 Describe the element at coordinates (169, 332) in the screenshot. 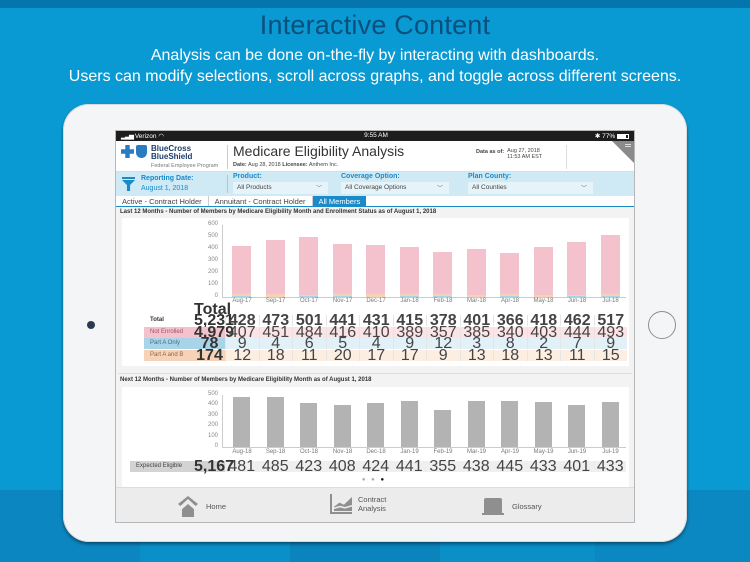

I see `table-row-label: Not Enrolled` at that location.